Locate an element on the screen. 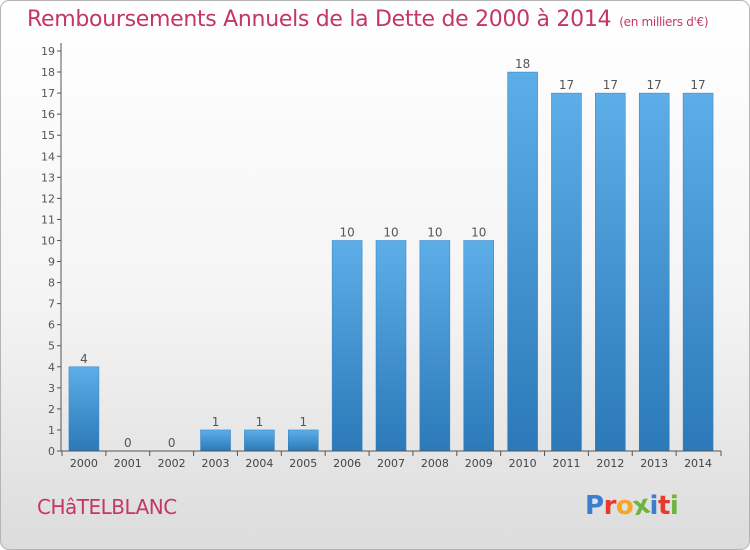 The height and width of the screenshot is (550, 750). y-tick-label: 15 is located at coordinates (48, 135).